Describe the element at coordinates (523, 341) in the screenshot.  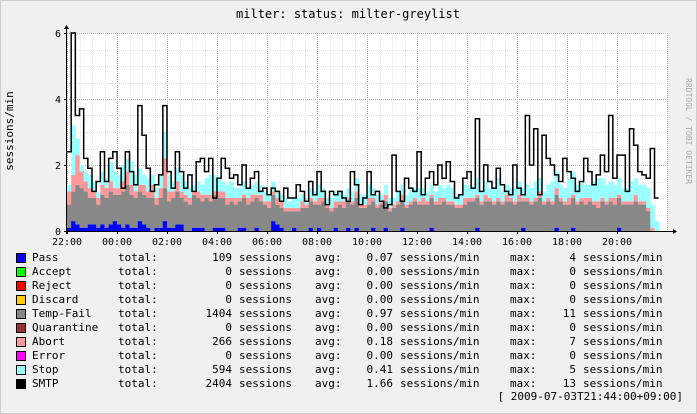
I see `legend-max-label: max:` at that location.